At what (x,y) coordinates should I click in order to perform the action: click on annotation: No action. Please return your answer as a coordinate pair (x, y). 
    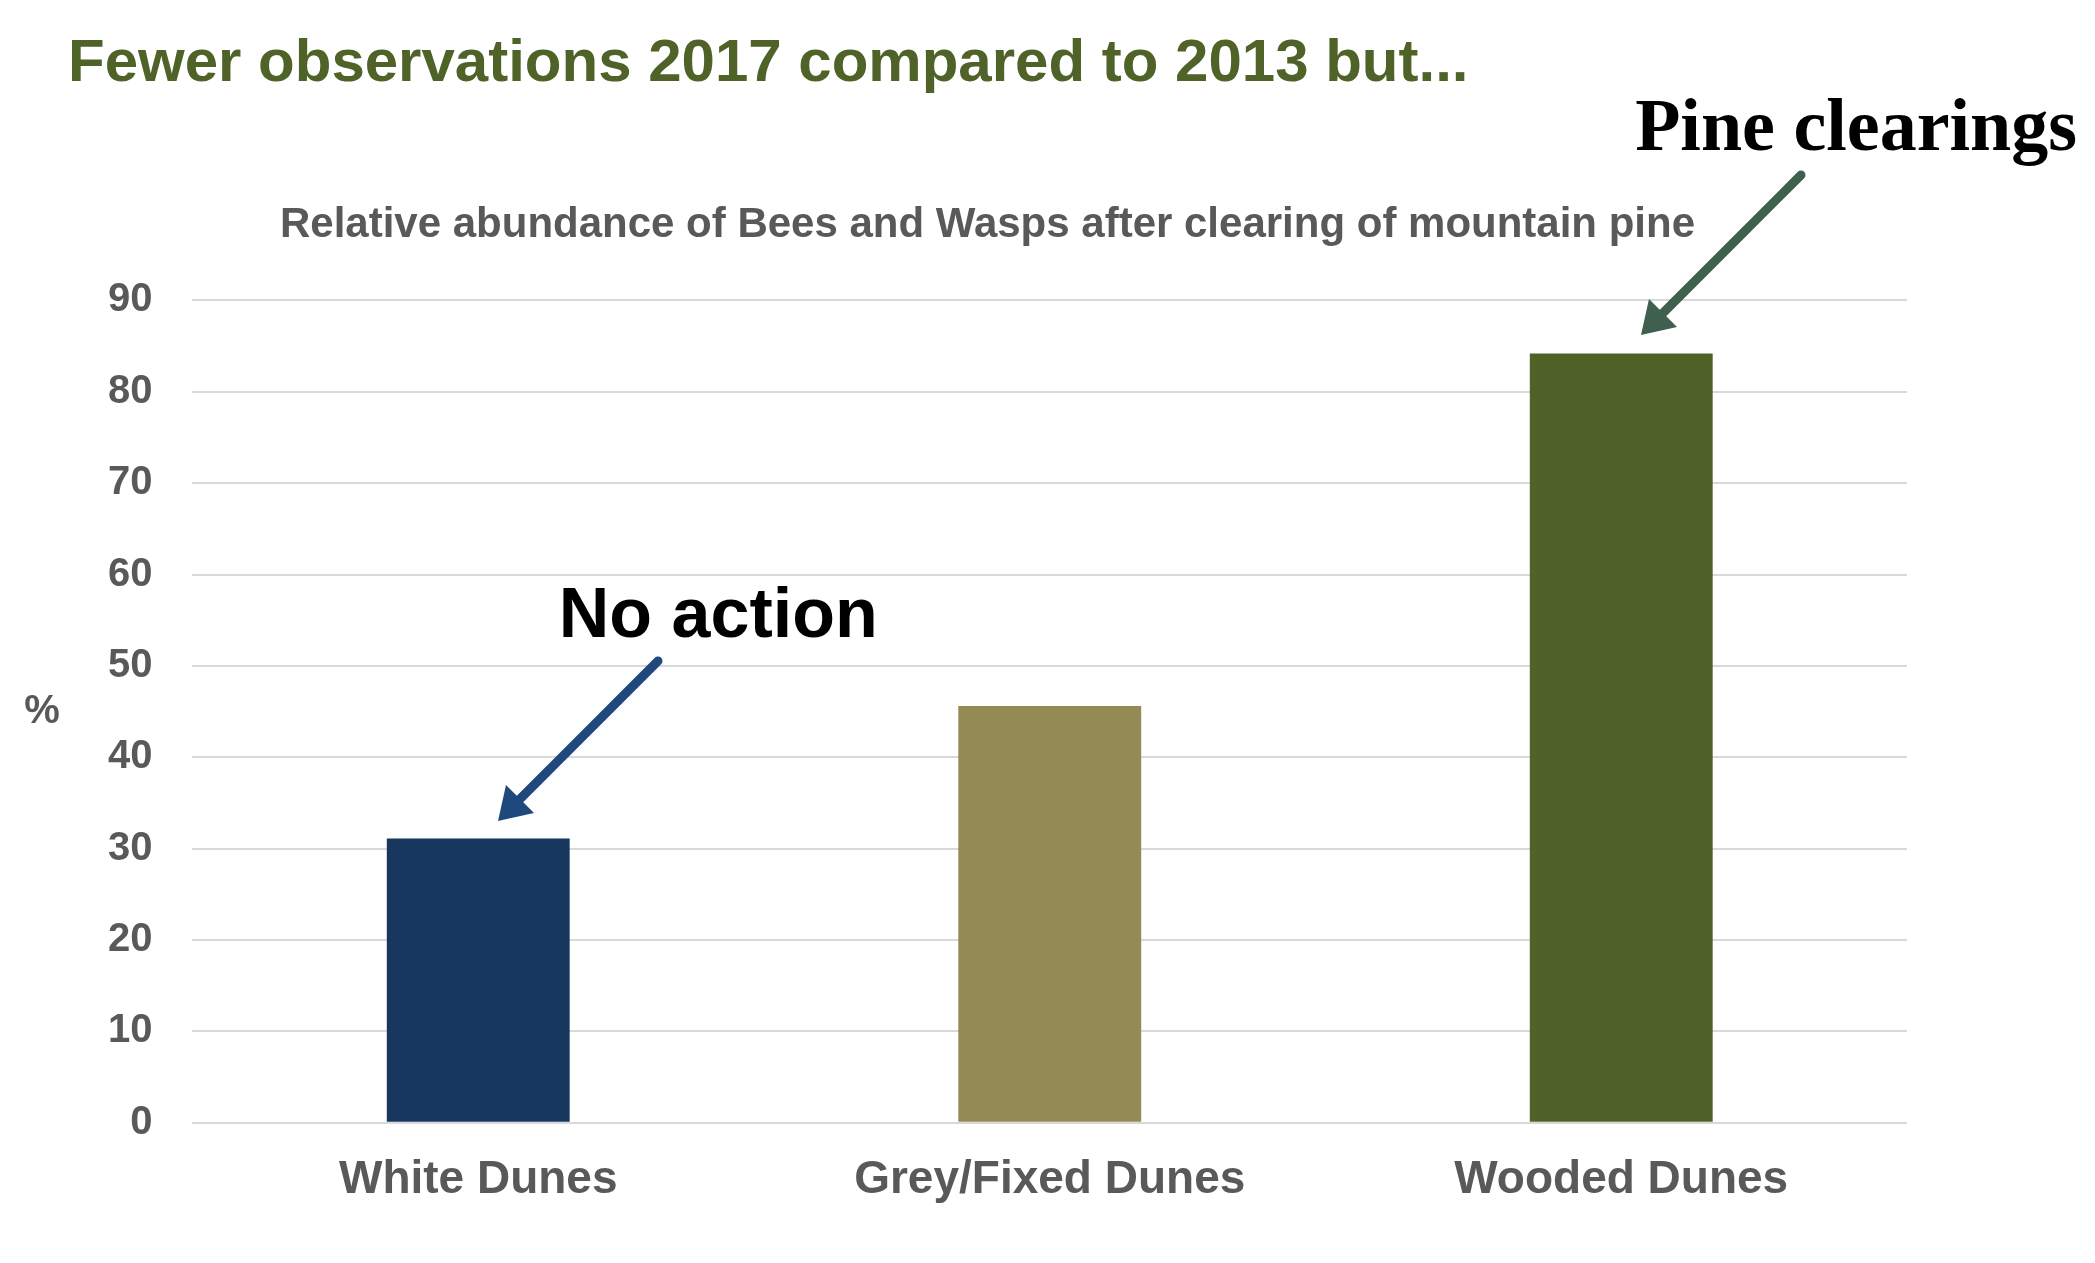
    Looking at the image, I should click on (718, 612).